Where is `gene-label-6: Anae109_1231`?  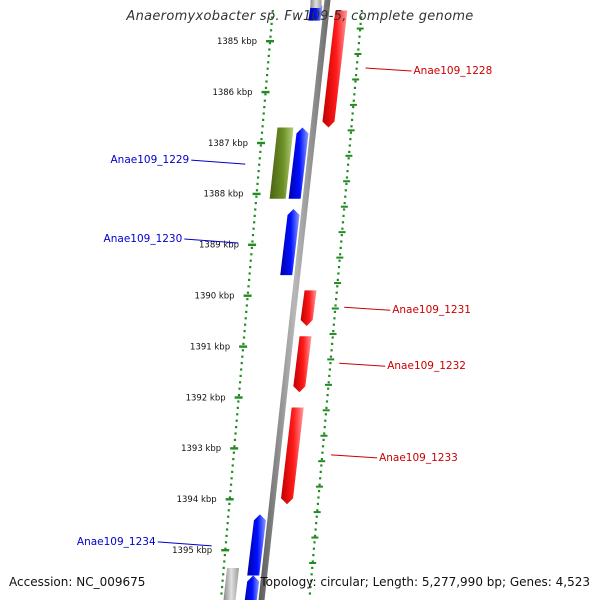
gene-label-6: Anae109_1231 is located at coordinates (431, 310).